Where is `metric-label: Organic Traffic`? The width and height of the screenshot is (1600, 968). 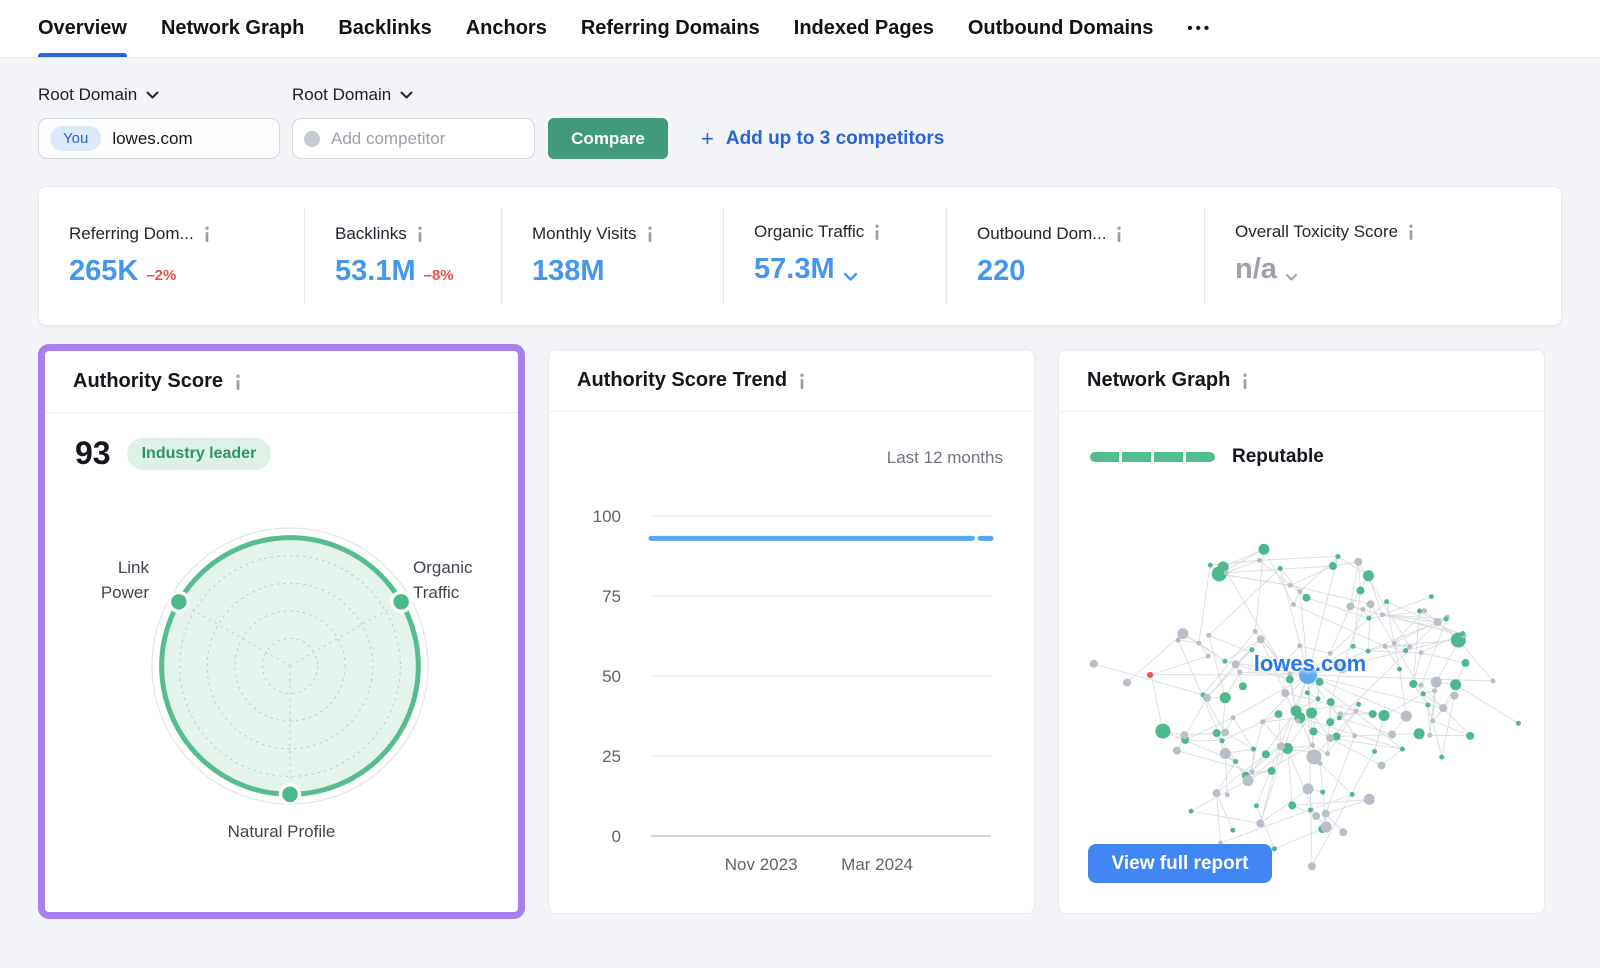
metric-label: Organic Traffic is located at coordinates (809, 231).